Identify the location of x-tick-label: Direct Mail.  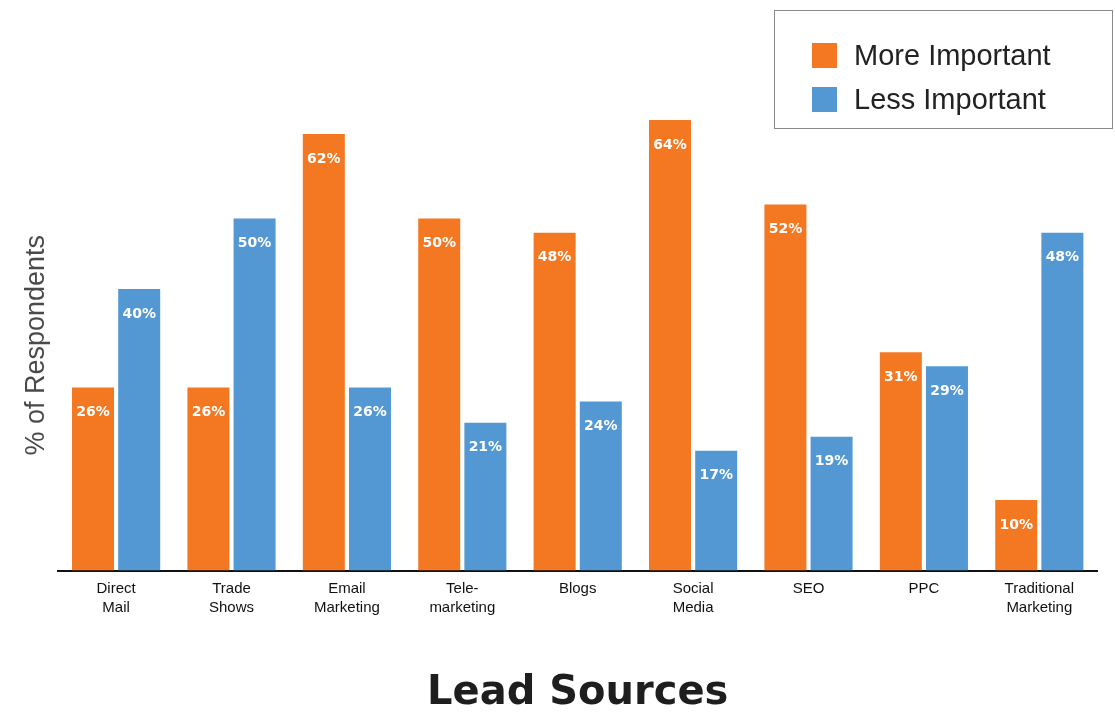
(116, 597).